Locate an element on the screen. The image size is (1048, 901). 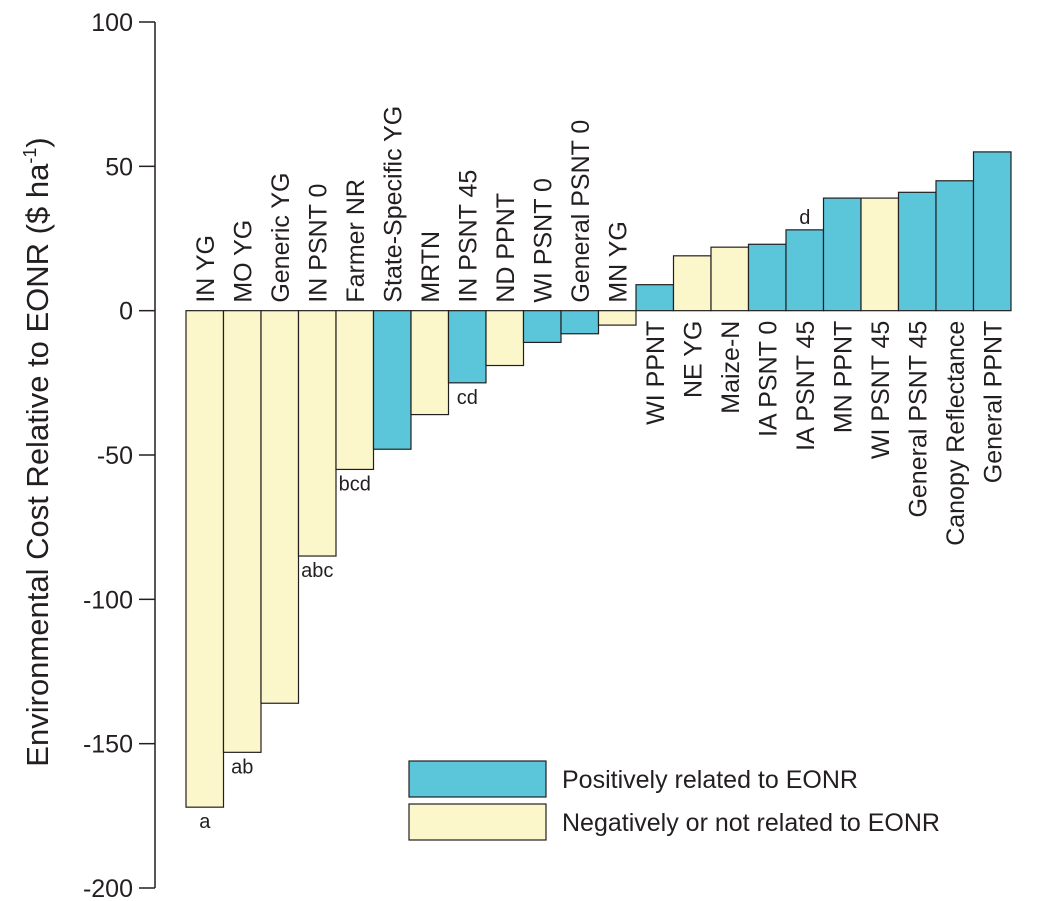
category-label: IN PSNT 0 is located at coordinates (318, 243).